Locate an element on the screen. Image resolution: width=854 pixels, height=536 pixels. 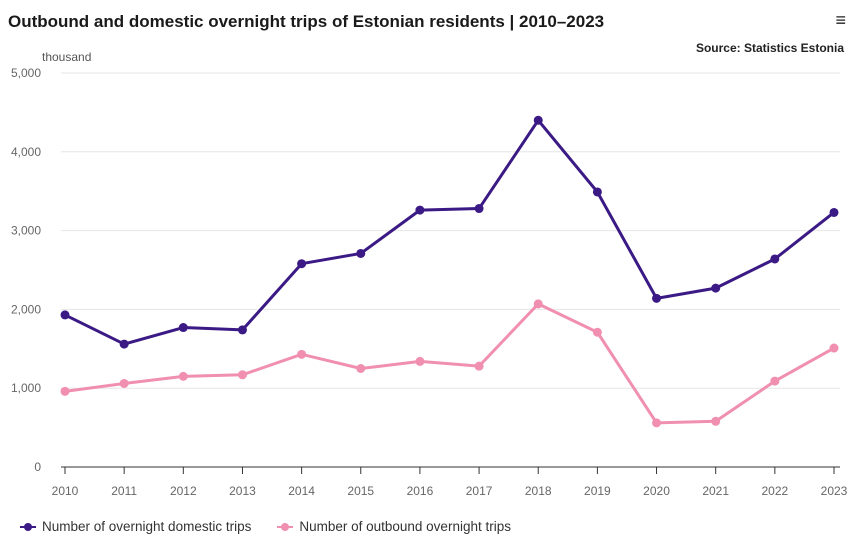
x-tick-label: 2018 is located at coordinates (538, 491).